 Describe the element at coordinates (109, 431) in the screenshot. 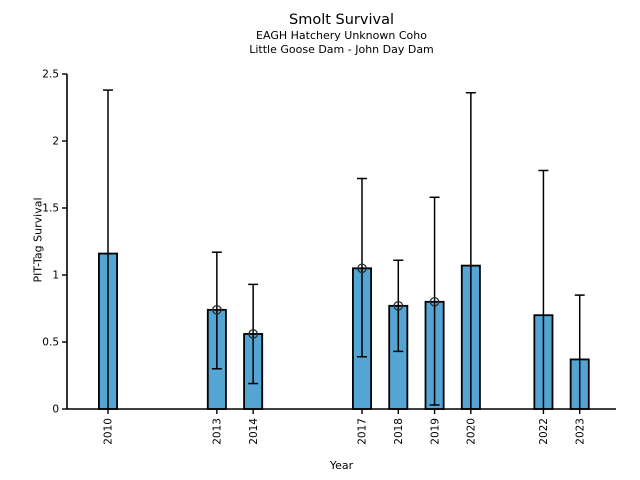

I see `x-tick-label: 2010` at that location.